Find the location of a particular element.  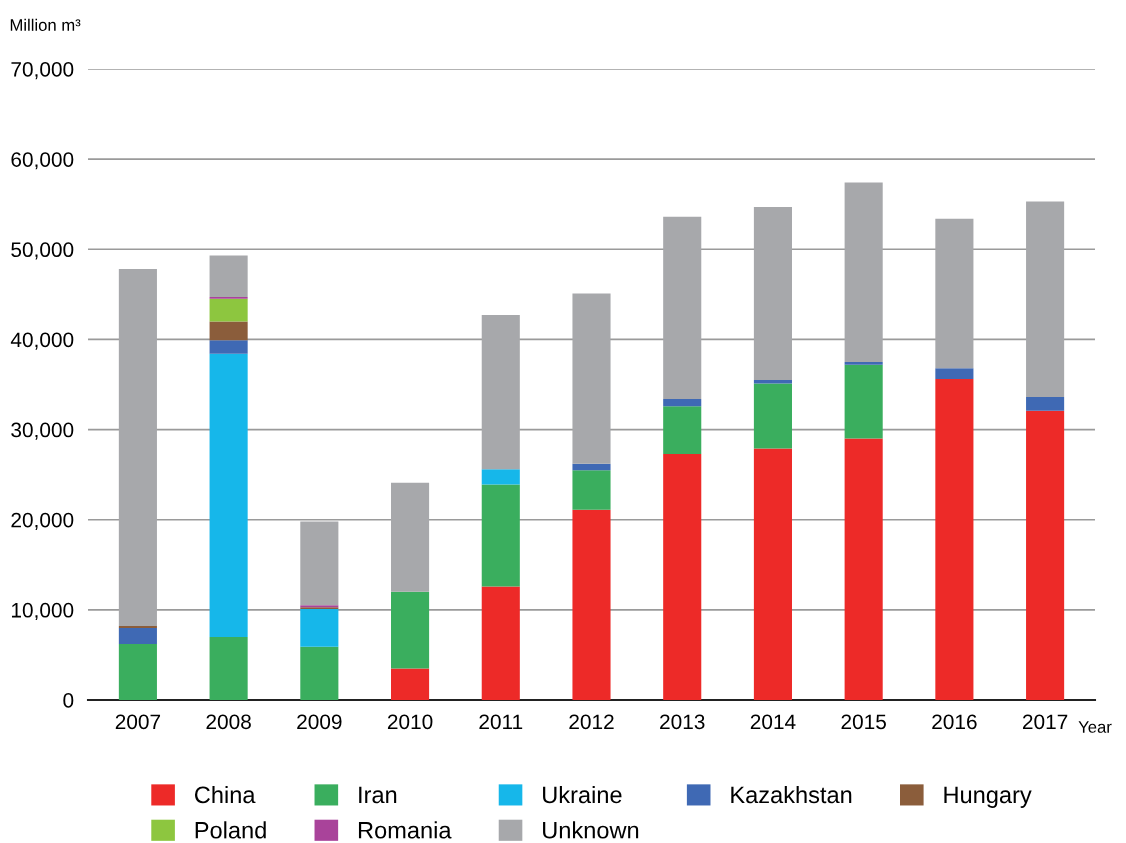

x-axis-title: Year is located at coordinates (1095, 727).